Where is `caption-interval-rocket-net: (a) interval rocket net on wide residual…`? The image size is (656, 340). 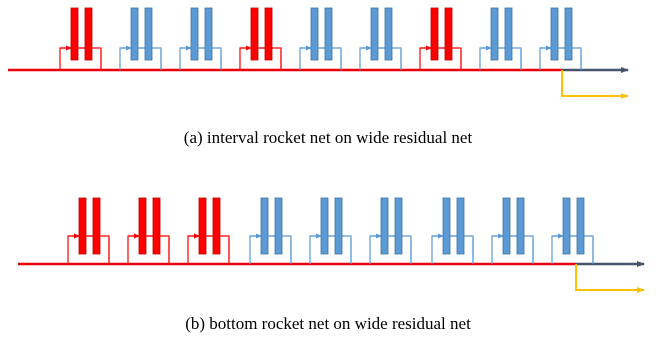
caption-interval-rocket-net: (a) interval rocket net on wide residual… is located at coordinates (328, 137).